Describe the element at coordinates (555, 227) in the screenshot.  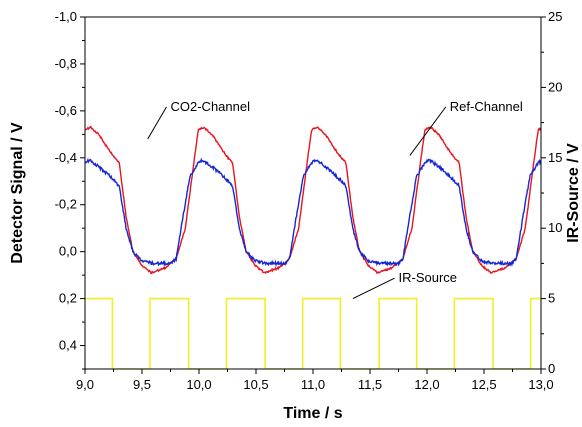
I see `y2-tick-label: 10` at that location.